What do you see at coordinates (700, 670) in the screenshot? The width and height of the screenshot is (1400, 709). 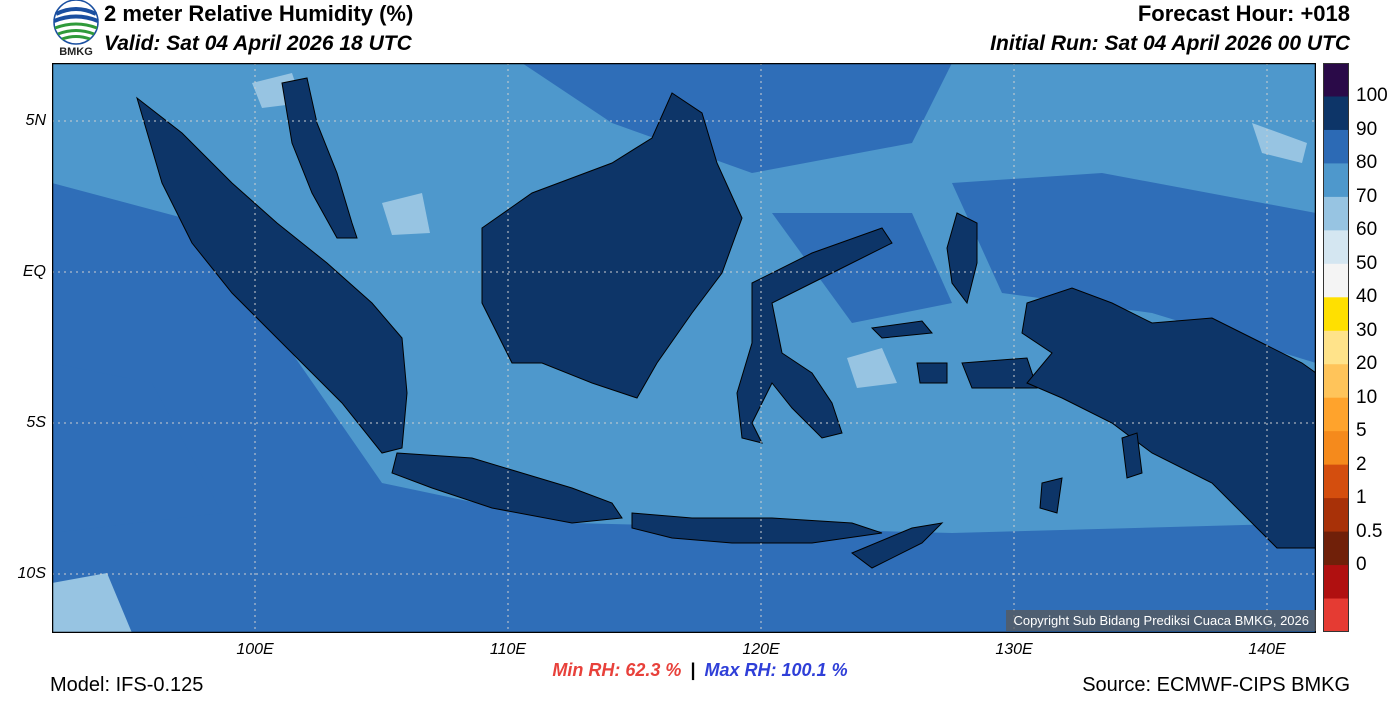 I see `rh-range: Min RH: 62.3 % | Max RH: 100.1 %` at bounding box center [700, 670].